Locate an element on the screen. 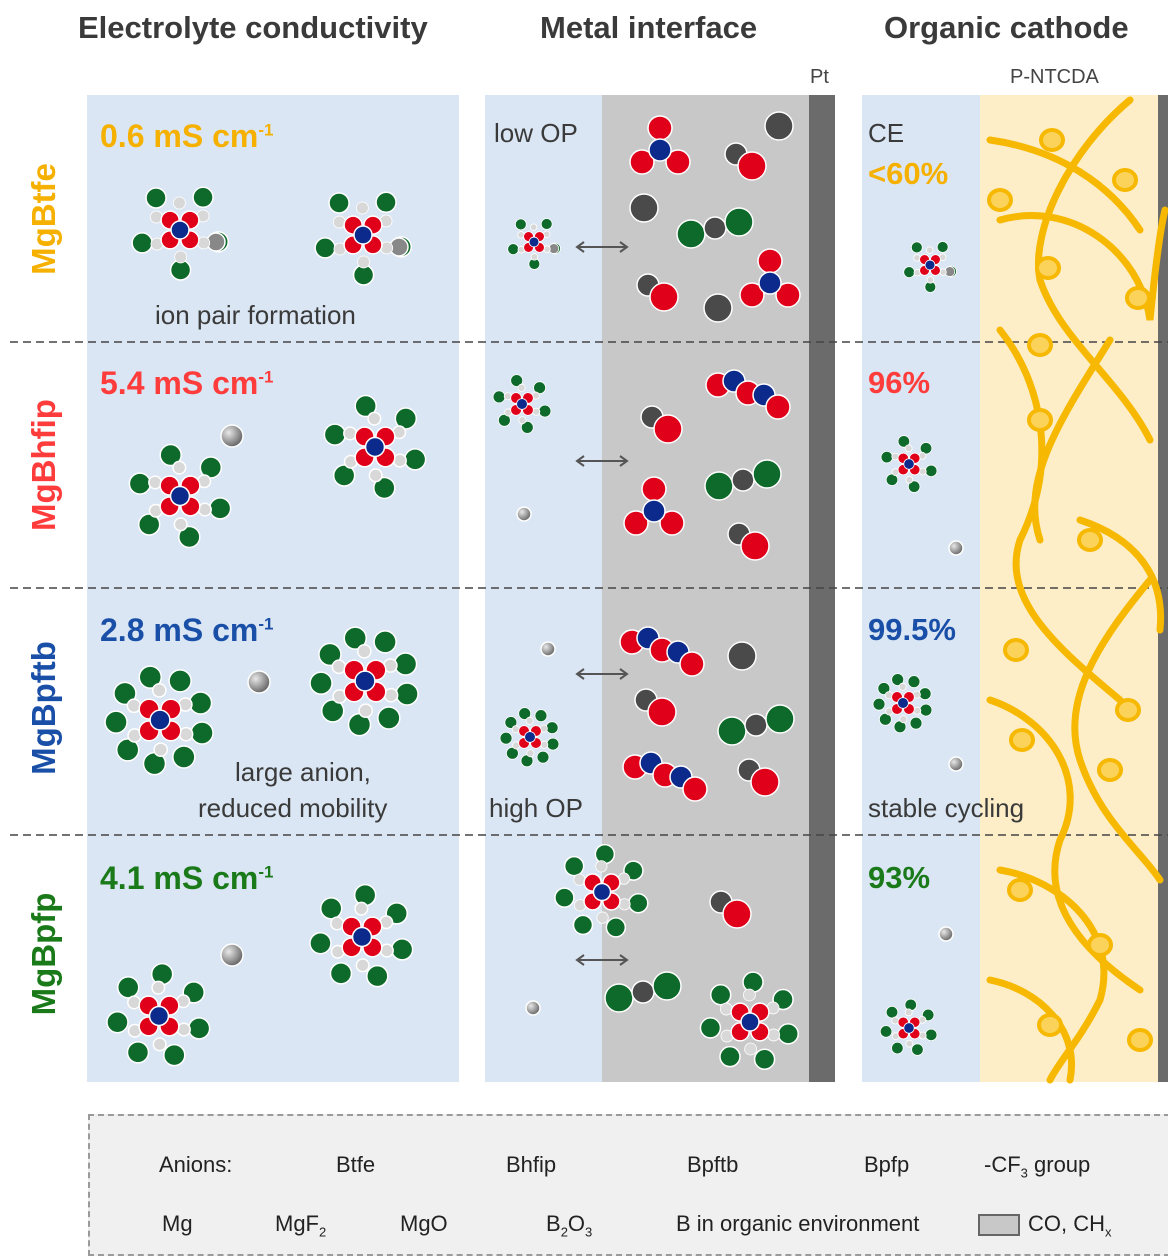  legend-bhfip: Bhfip is located at coordinates (531, 1164).